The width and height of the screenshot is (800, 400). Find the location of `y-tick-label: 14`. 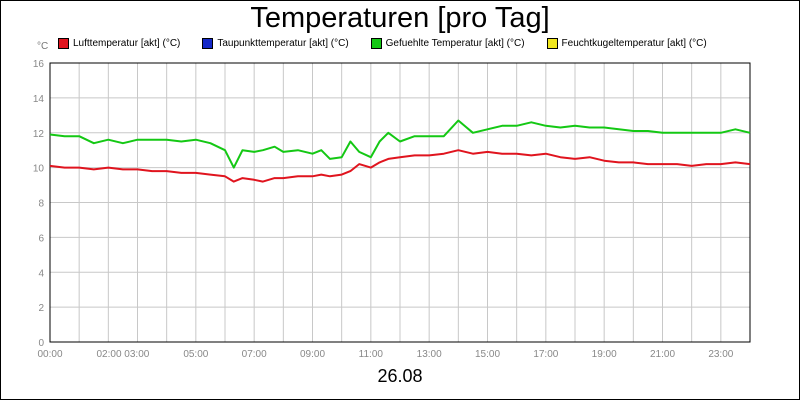

y-tick-label: 14 is located at coordinates (39, 99).